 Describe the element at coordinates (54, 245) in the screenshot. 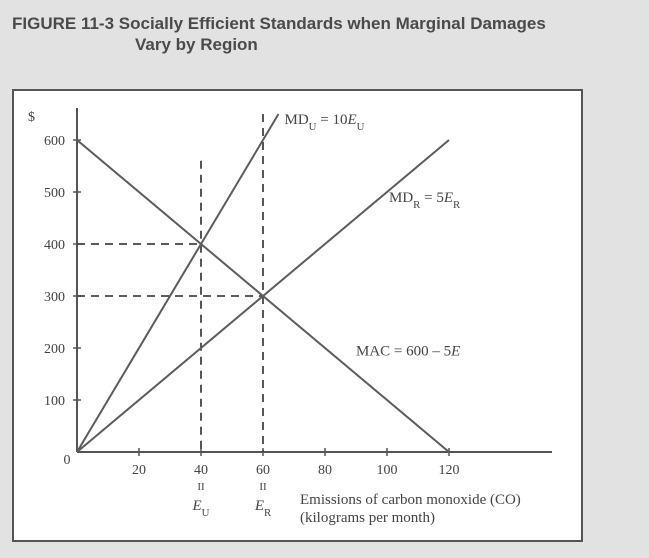

I see `y-tick-label: 400` at that location.